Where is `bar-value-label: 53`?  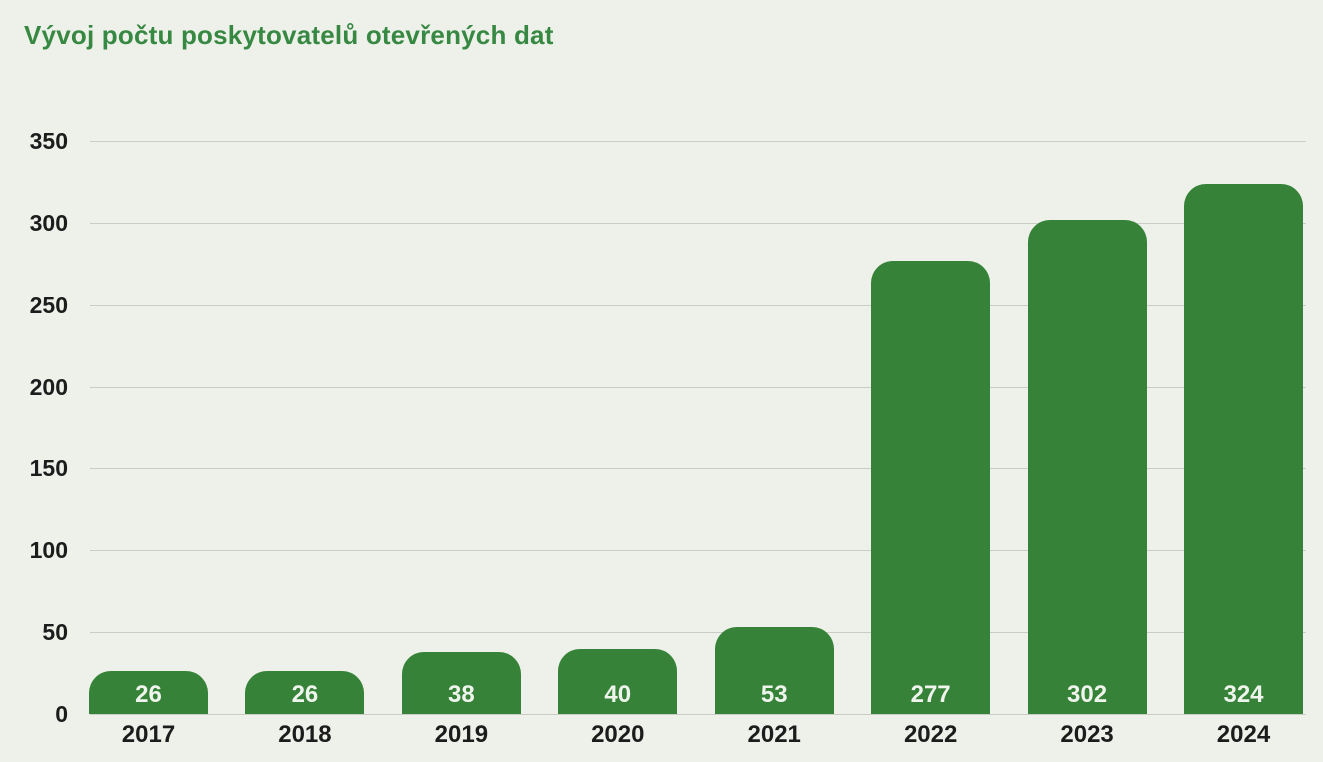 bar-value-label: 53 is located at coordinates (774, 694).